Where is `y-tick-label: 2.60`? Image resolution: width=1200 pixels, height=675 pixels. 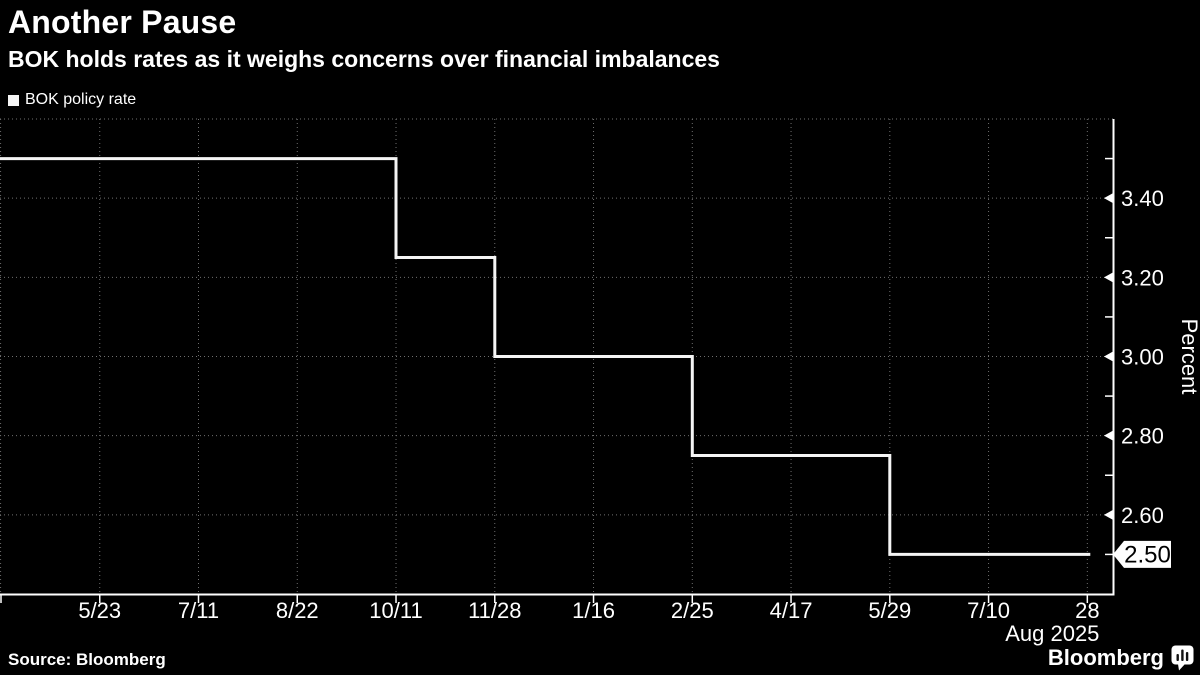
y-tick-label: 2.60 is located at coordinates (1142, 515).